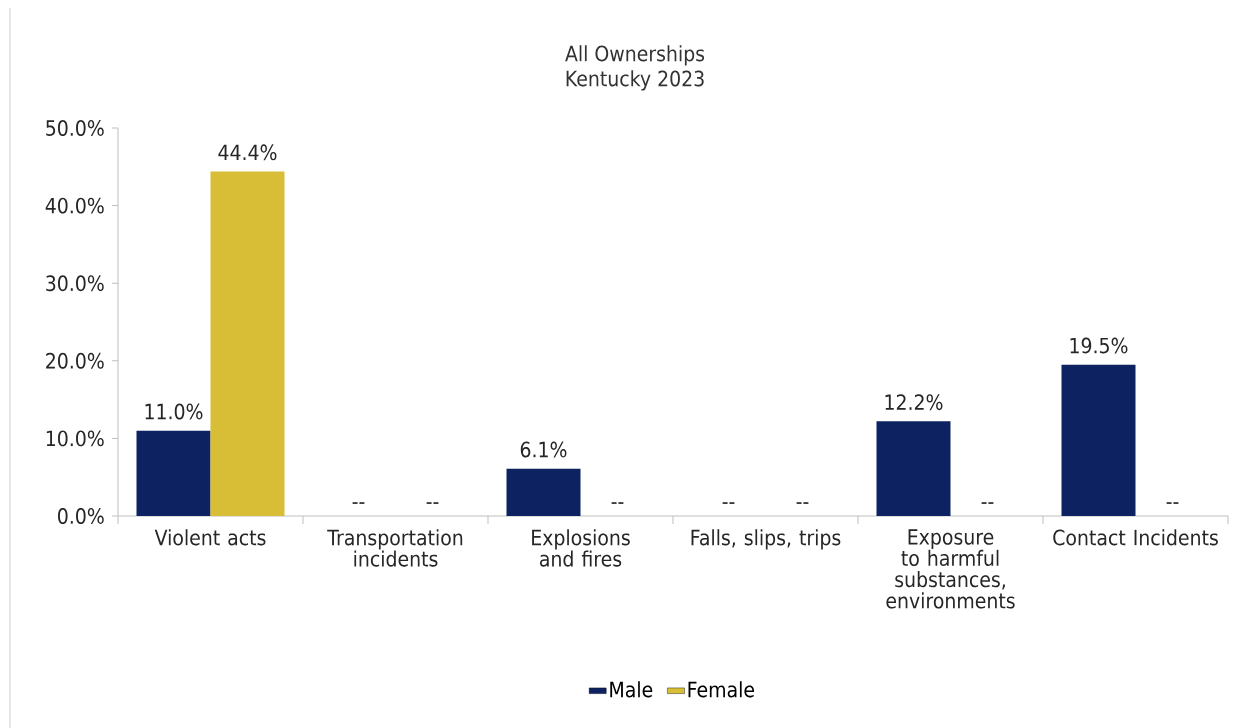 This screenshot has width=1252, height=728. I want to click on y-tick-label: 0.0%, so click(81, 516).